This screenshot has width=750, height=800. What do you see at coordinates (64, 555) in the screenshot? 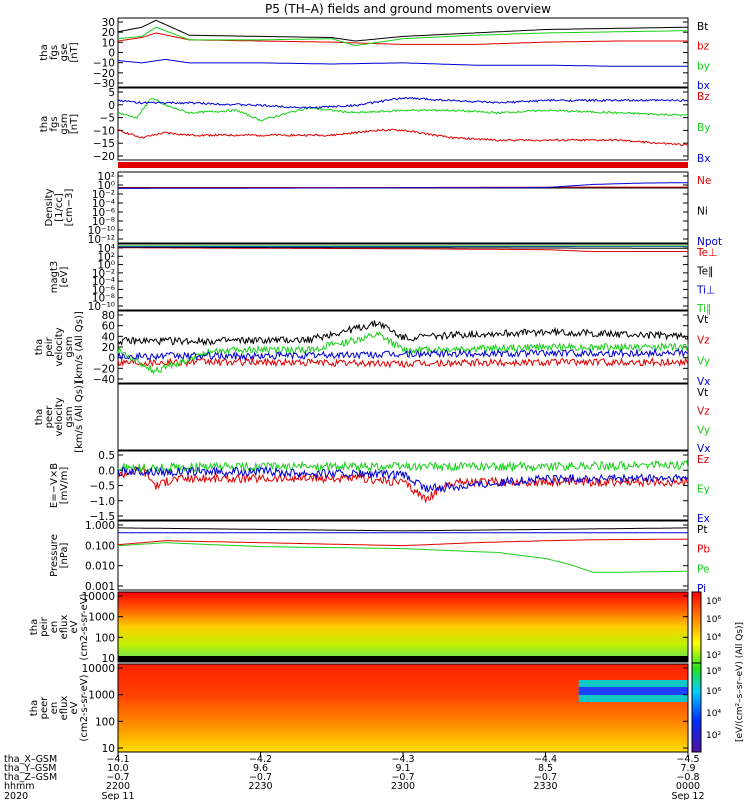
I see `y-axis-label: [nPa]` at bounding box center [64, 555].